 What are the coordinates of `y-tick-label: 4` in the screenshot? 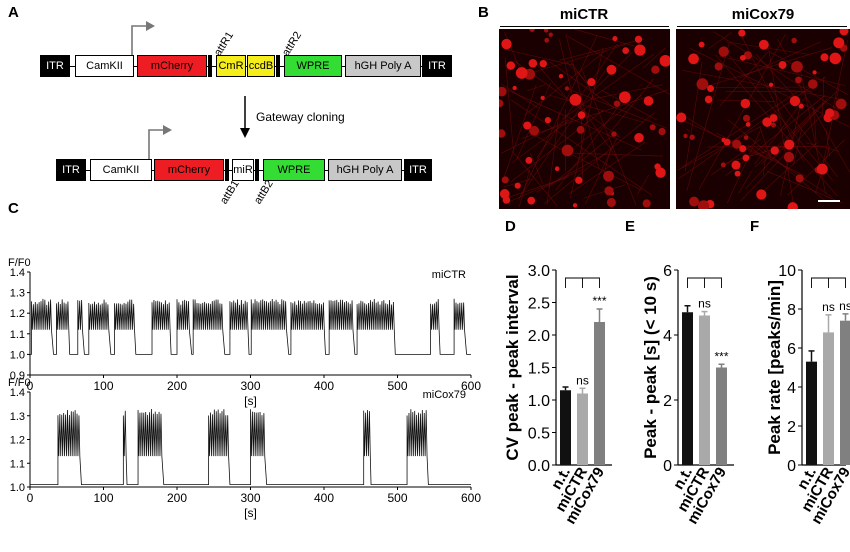 It's located at (791, 388).